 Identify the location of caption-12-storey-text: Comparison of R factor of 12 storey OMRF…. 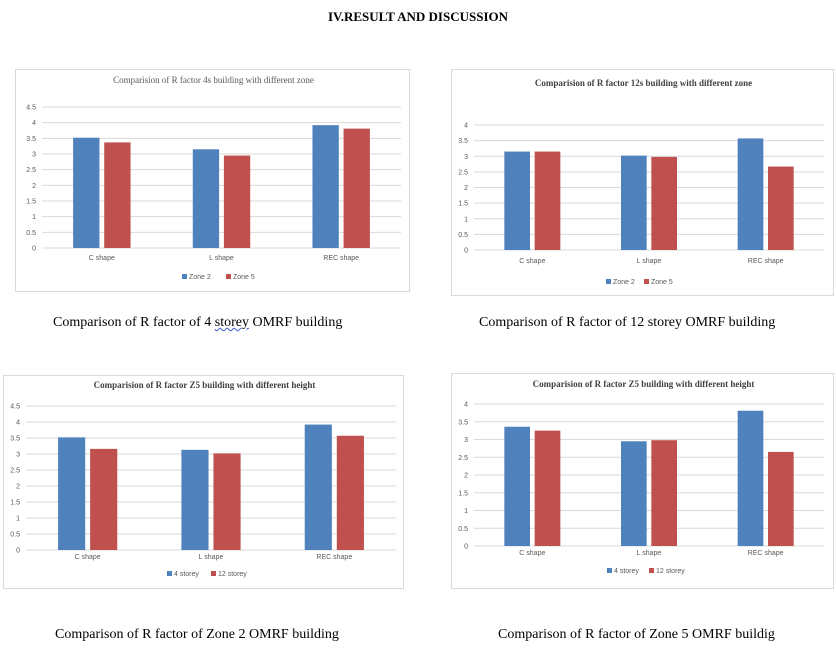
(627, 322).